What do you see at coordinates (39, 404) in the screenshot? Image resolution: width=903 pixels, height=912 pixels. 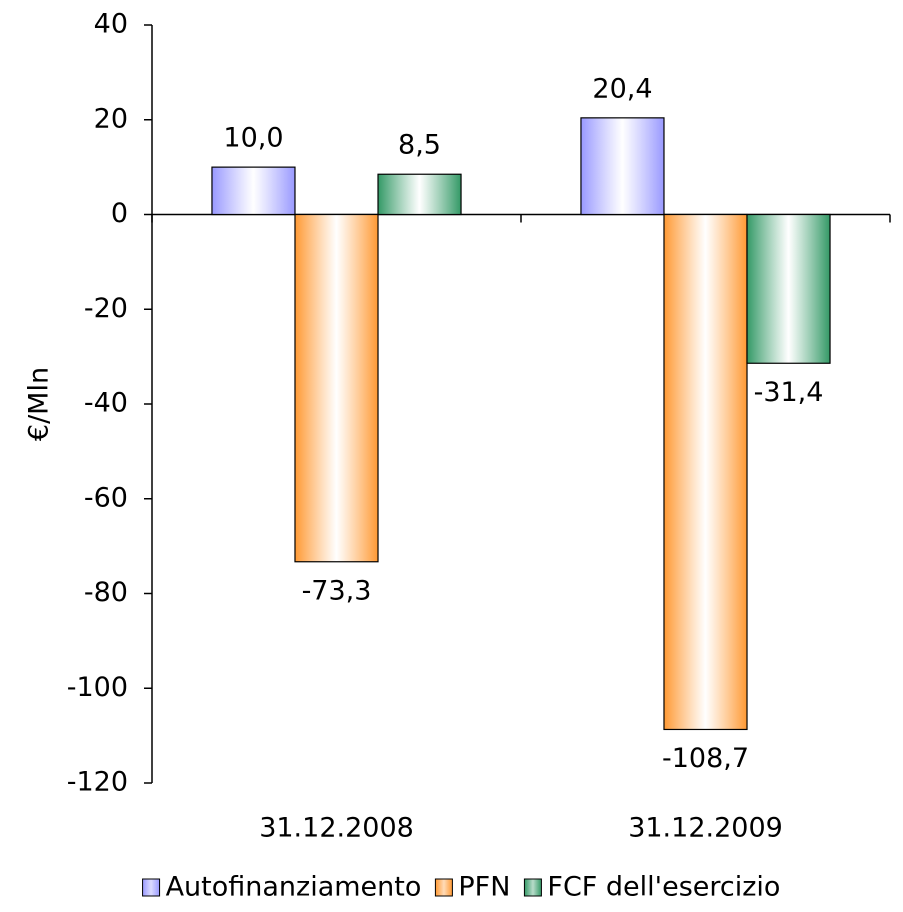 I see `y-axis-label: €/Mln` at bounding box center [39, 404].